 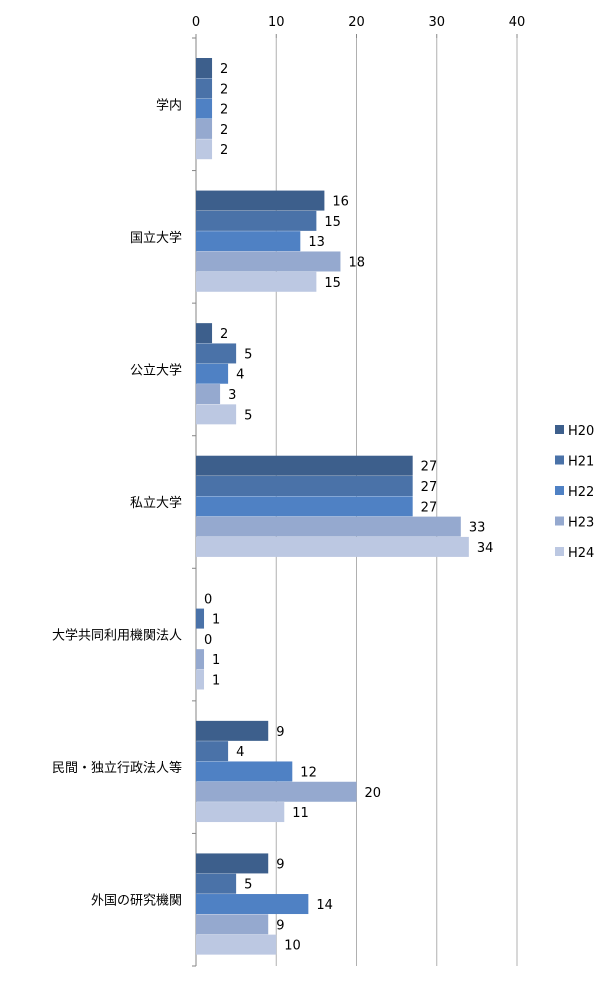 What do you see at coordinates (276, 22) in the screenshot?
I see `x-tick-label: 10` at bounding box center [276, 22].